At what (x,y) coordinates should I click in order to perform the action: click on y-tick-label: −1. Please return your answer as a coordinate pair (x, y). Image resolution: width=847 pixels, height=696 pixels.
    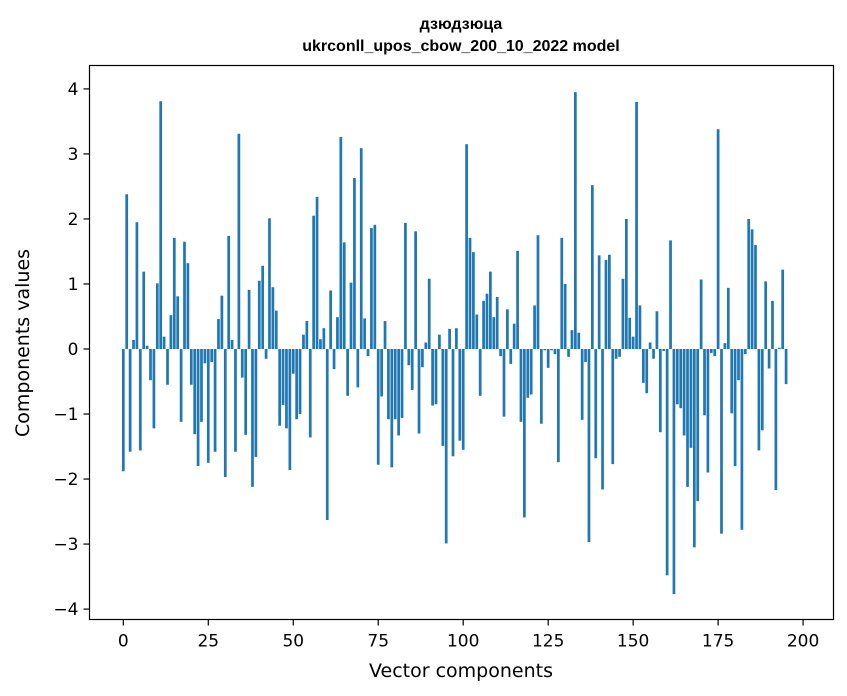
    Looking at the image, I should click on (65, 415).